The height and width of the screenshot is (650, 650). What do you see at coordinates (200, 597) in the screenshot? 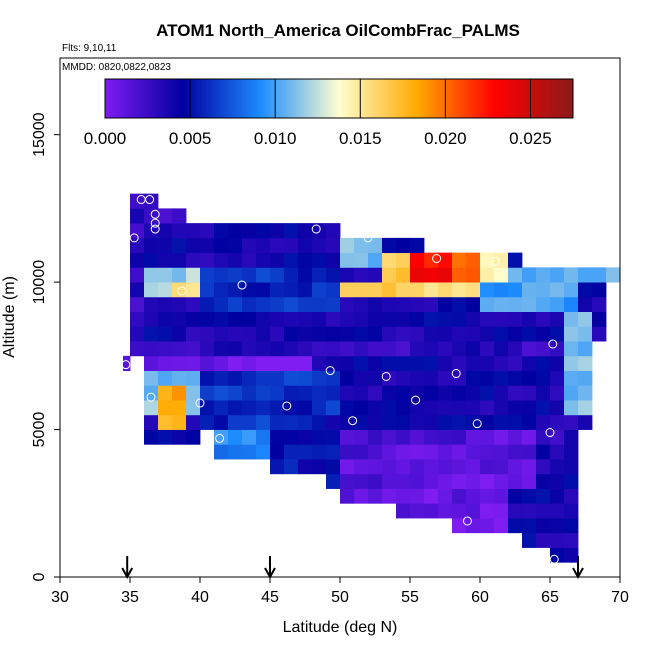
I see `x-tick-label: 40` at bounding box center [200, 597].